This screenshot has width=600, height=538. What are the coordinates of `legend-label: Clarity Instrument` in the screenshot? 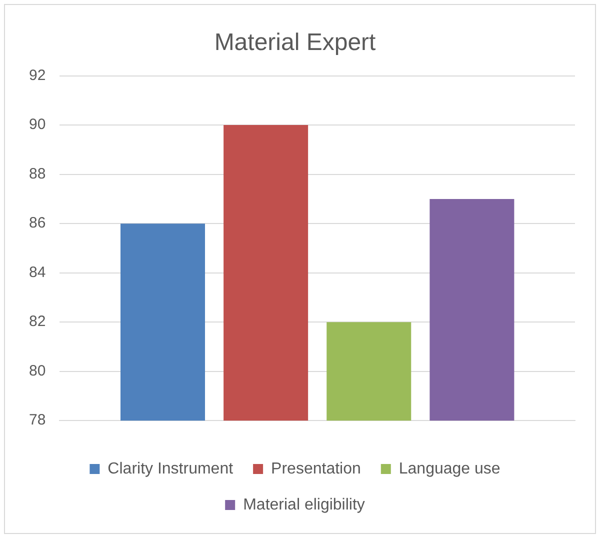 It's located at (171, 469).